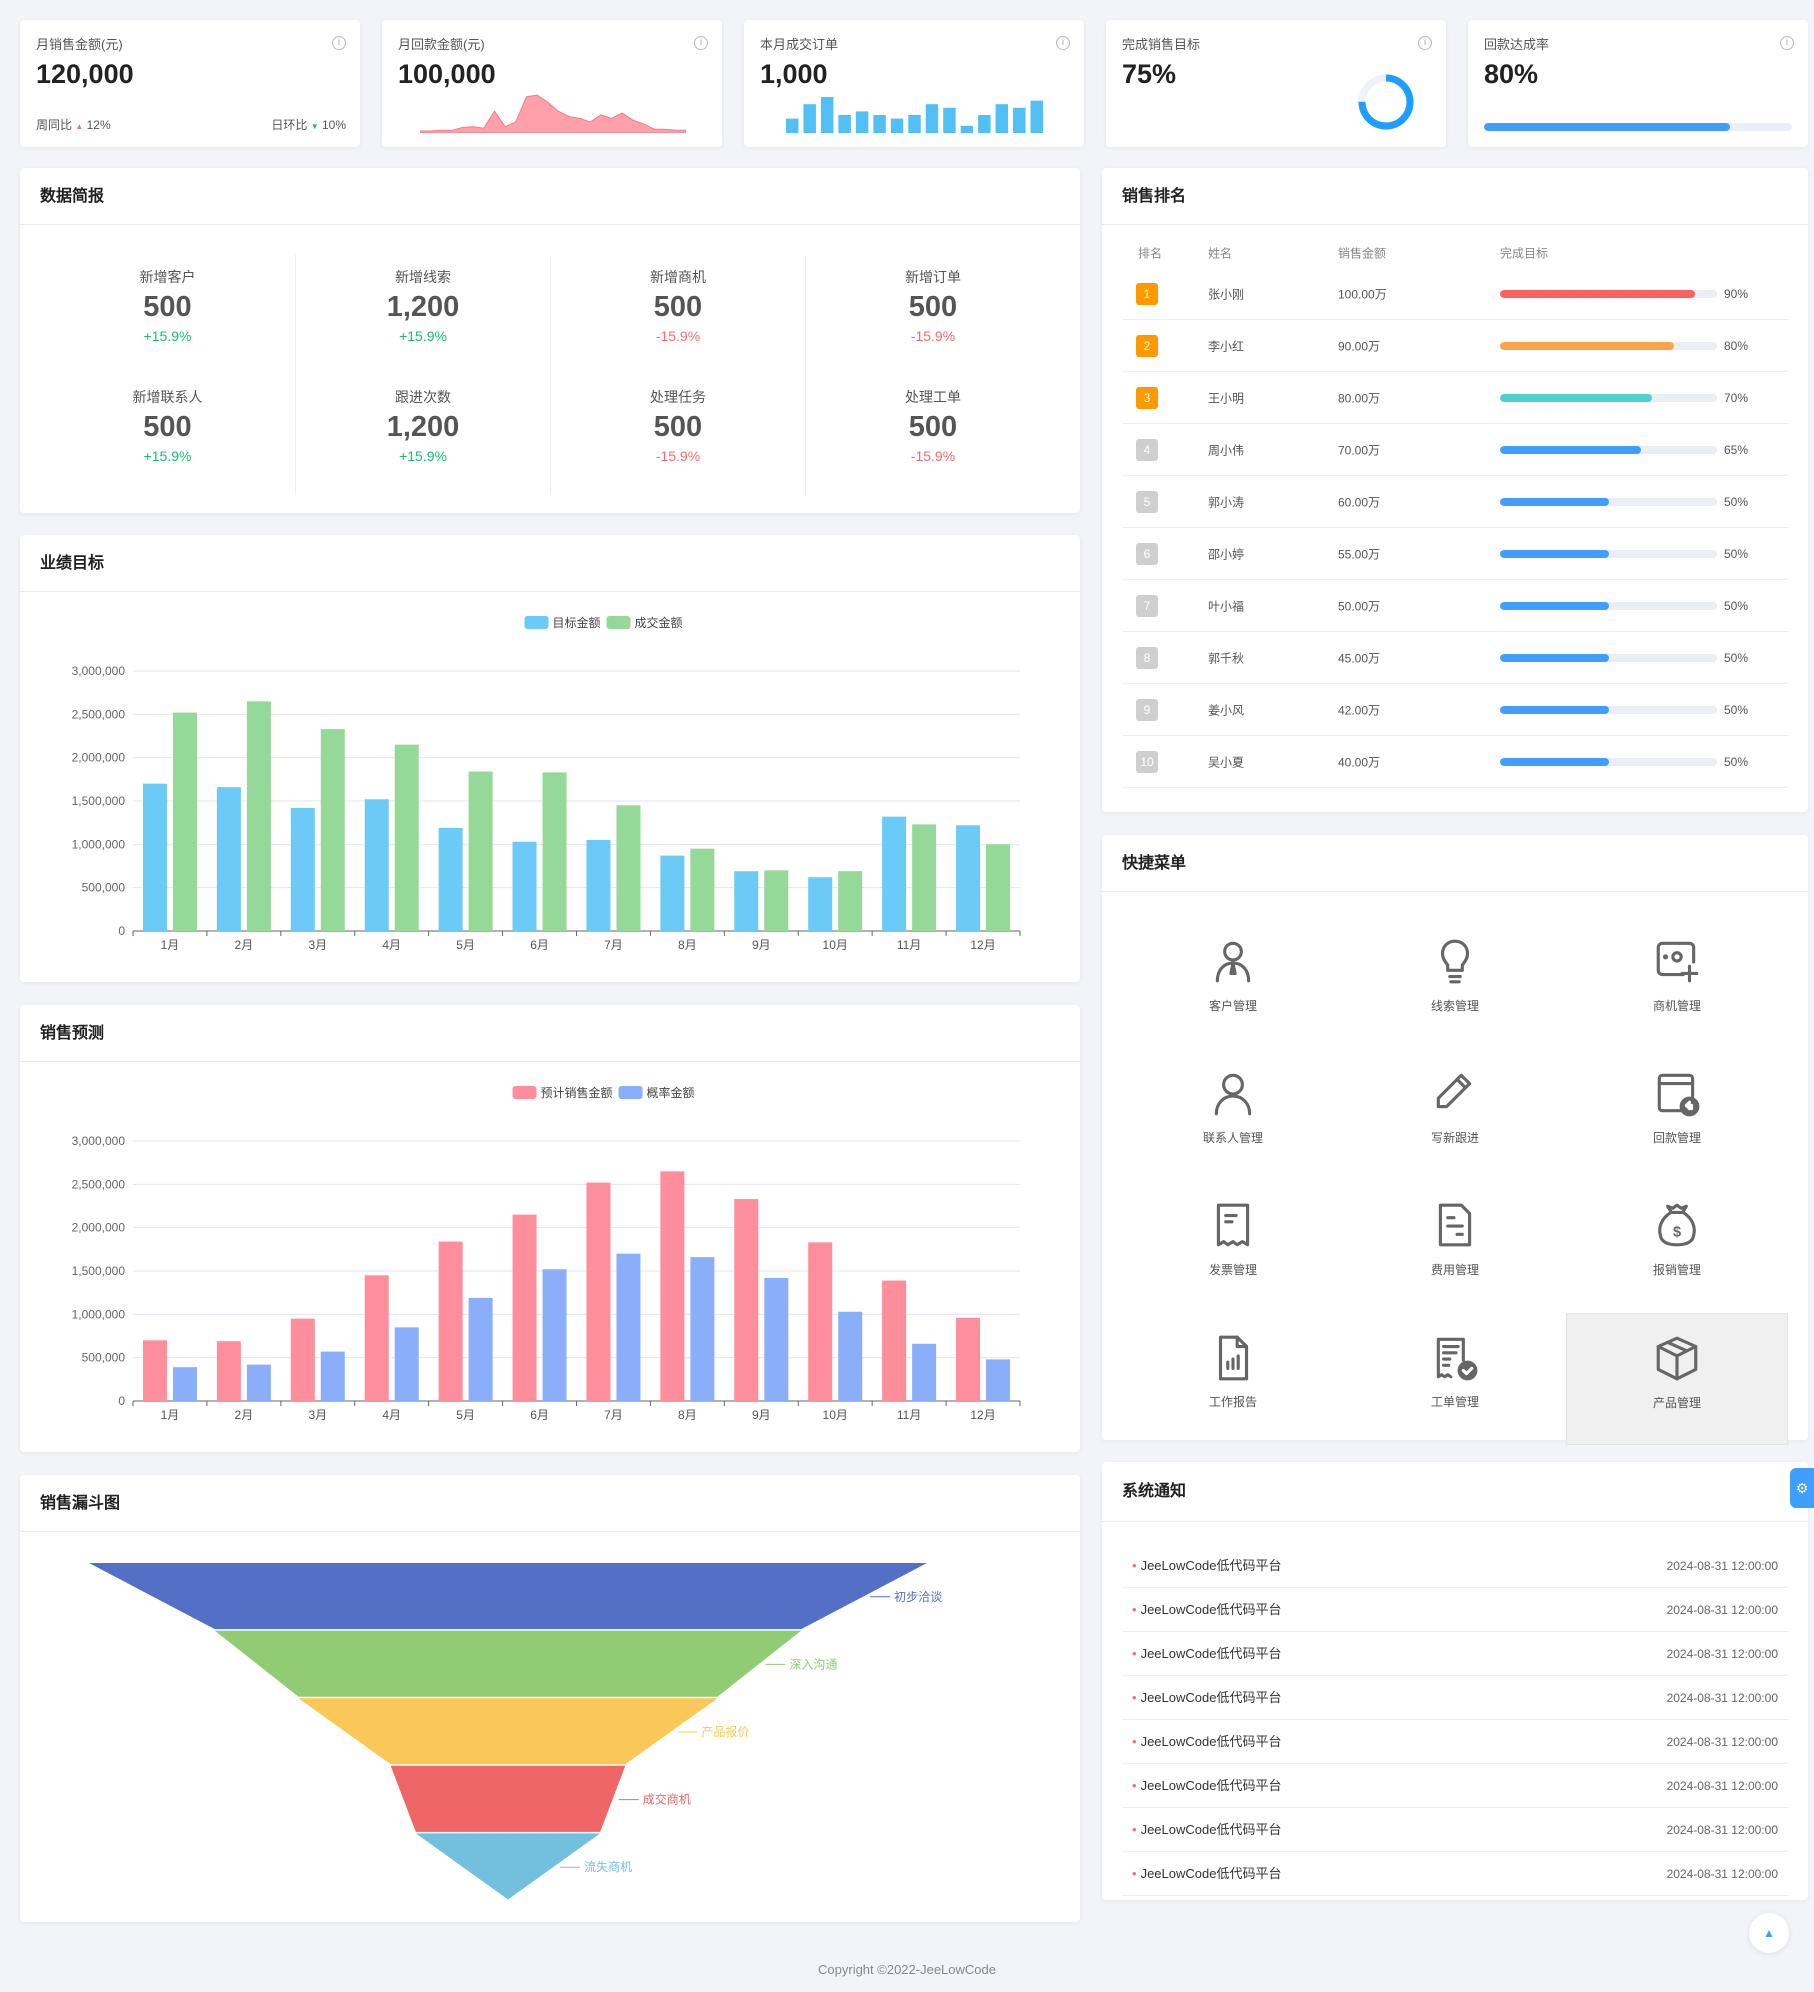 This screenshot has width=1814, height=1992. Describe the element at coordinates (1455, 1379) in the screenshot. I see `quick-menu-item: 工单管理` at that location.